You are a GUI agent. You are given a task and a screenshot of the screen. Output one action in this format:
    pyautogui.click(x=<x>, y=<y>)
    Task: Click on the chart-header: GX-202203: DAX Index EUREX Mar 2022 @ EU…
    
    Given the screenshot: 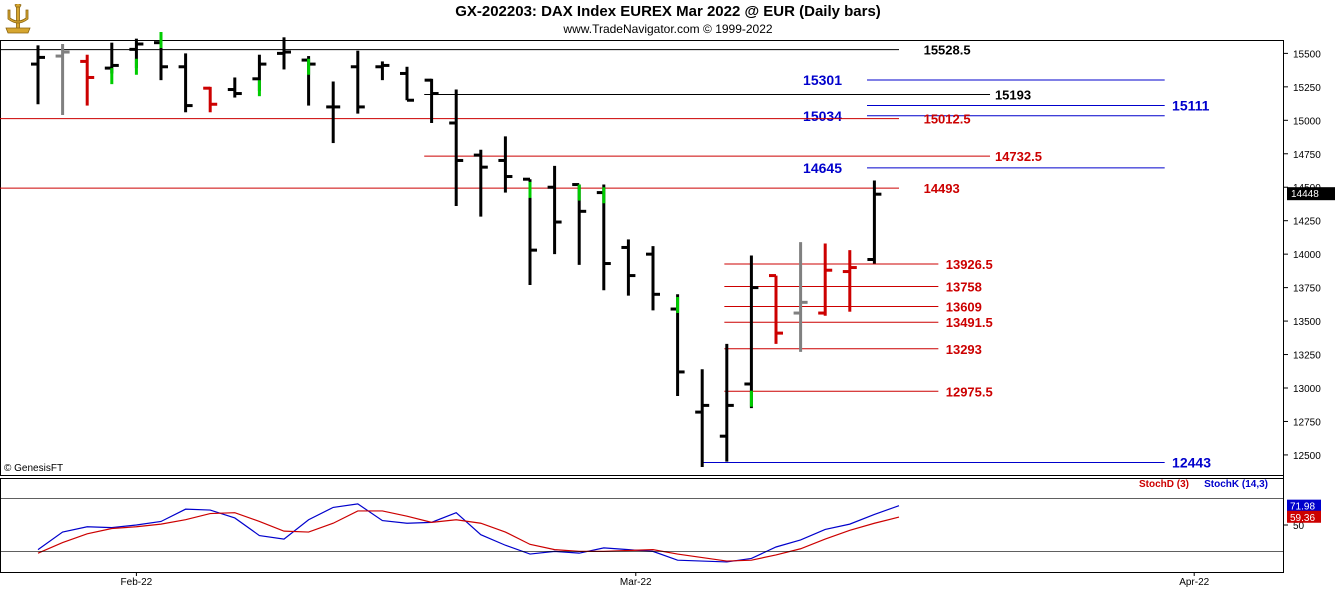 What is the action you would take?
    pyautogui.click(x=668, y=20)
    